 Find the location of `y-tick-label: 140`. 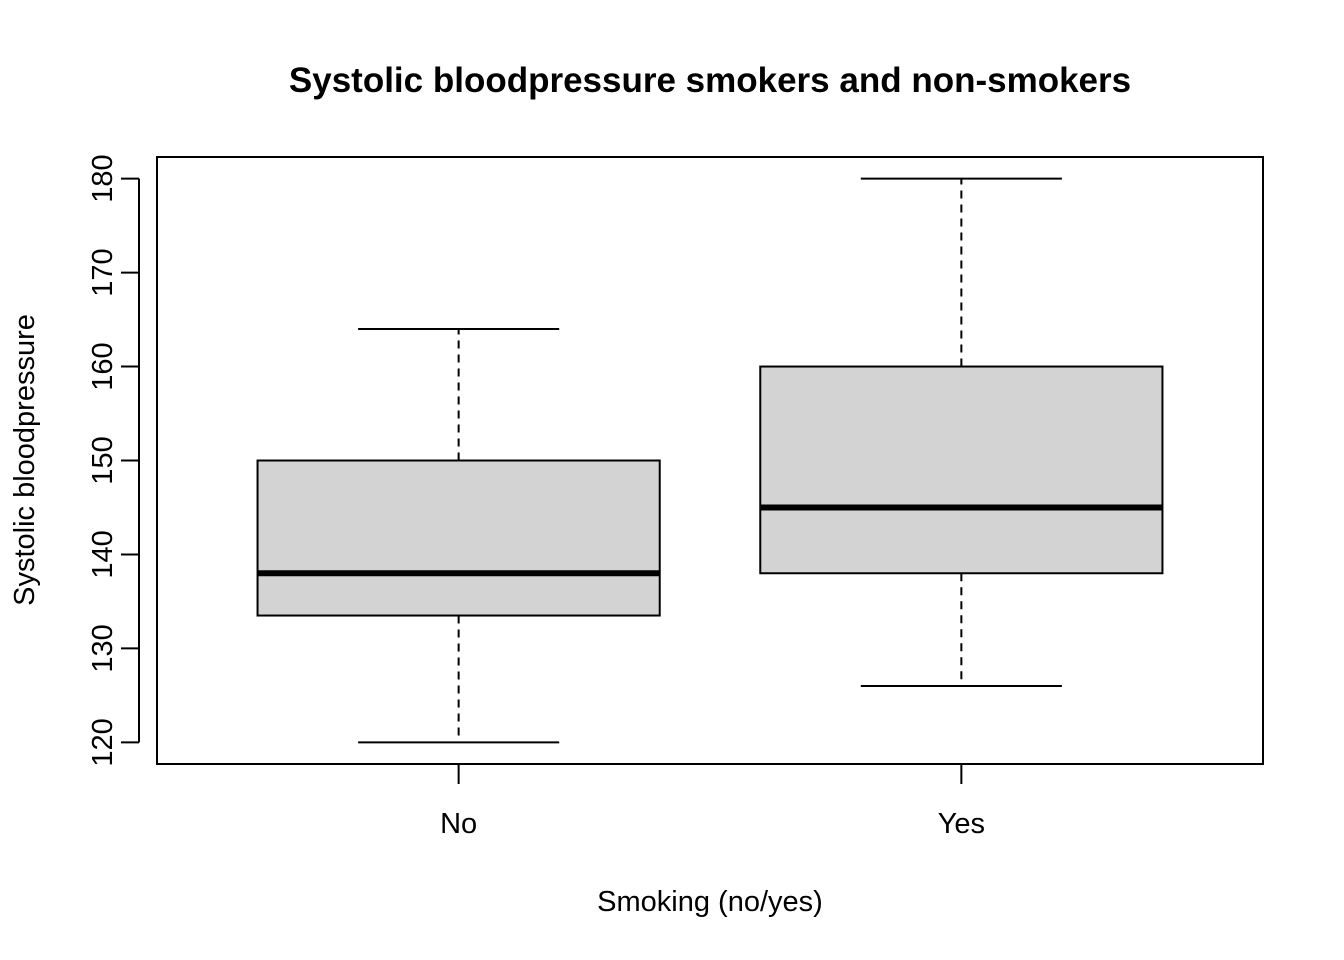

y-tick-label: 140 is located at coordinates (103, 554).